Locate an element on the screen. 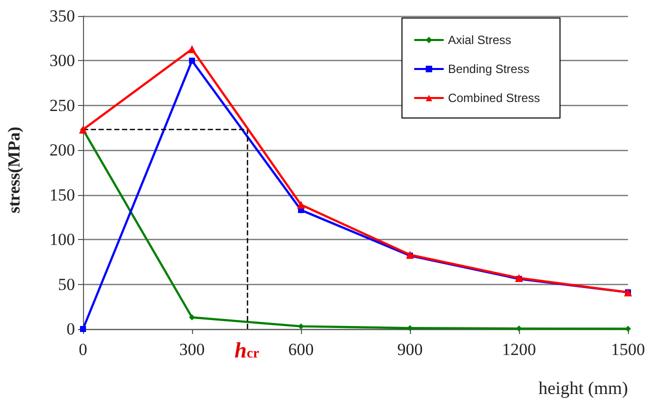 This screenshot has height=403, width=650. y-tick-label: 150 is located at coordinates (62, 194).